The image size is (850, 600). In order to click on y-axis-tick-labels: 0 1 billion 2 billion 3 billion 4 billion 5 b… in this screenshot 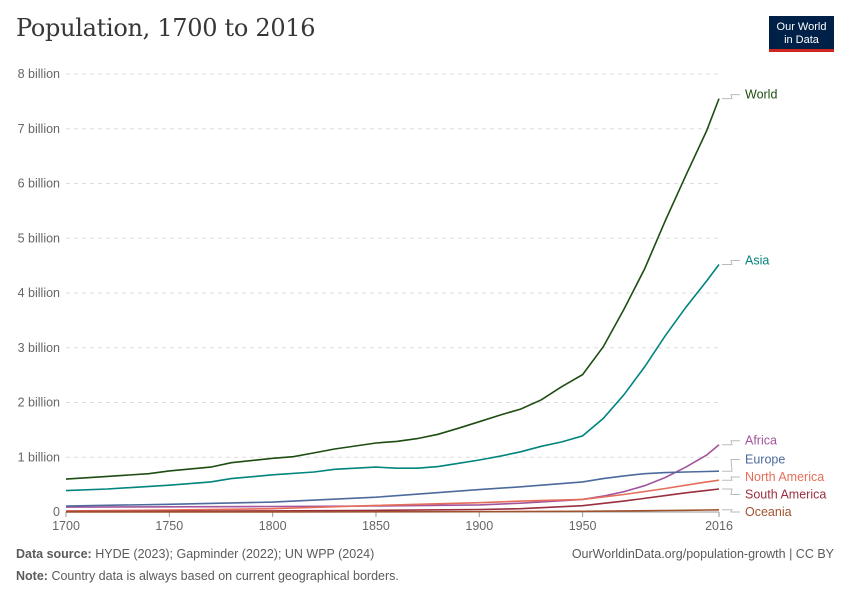, I will do `click(39, 293)`.